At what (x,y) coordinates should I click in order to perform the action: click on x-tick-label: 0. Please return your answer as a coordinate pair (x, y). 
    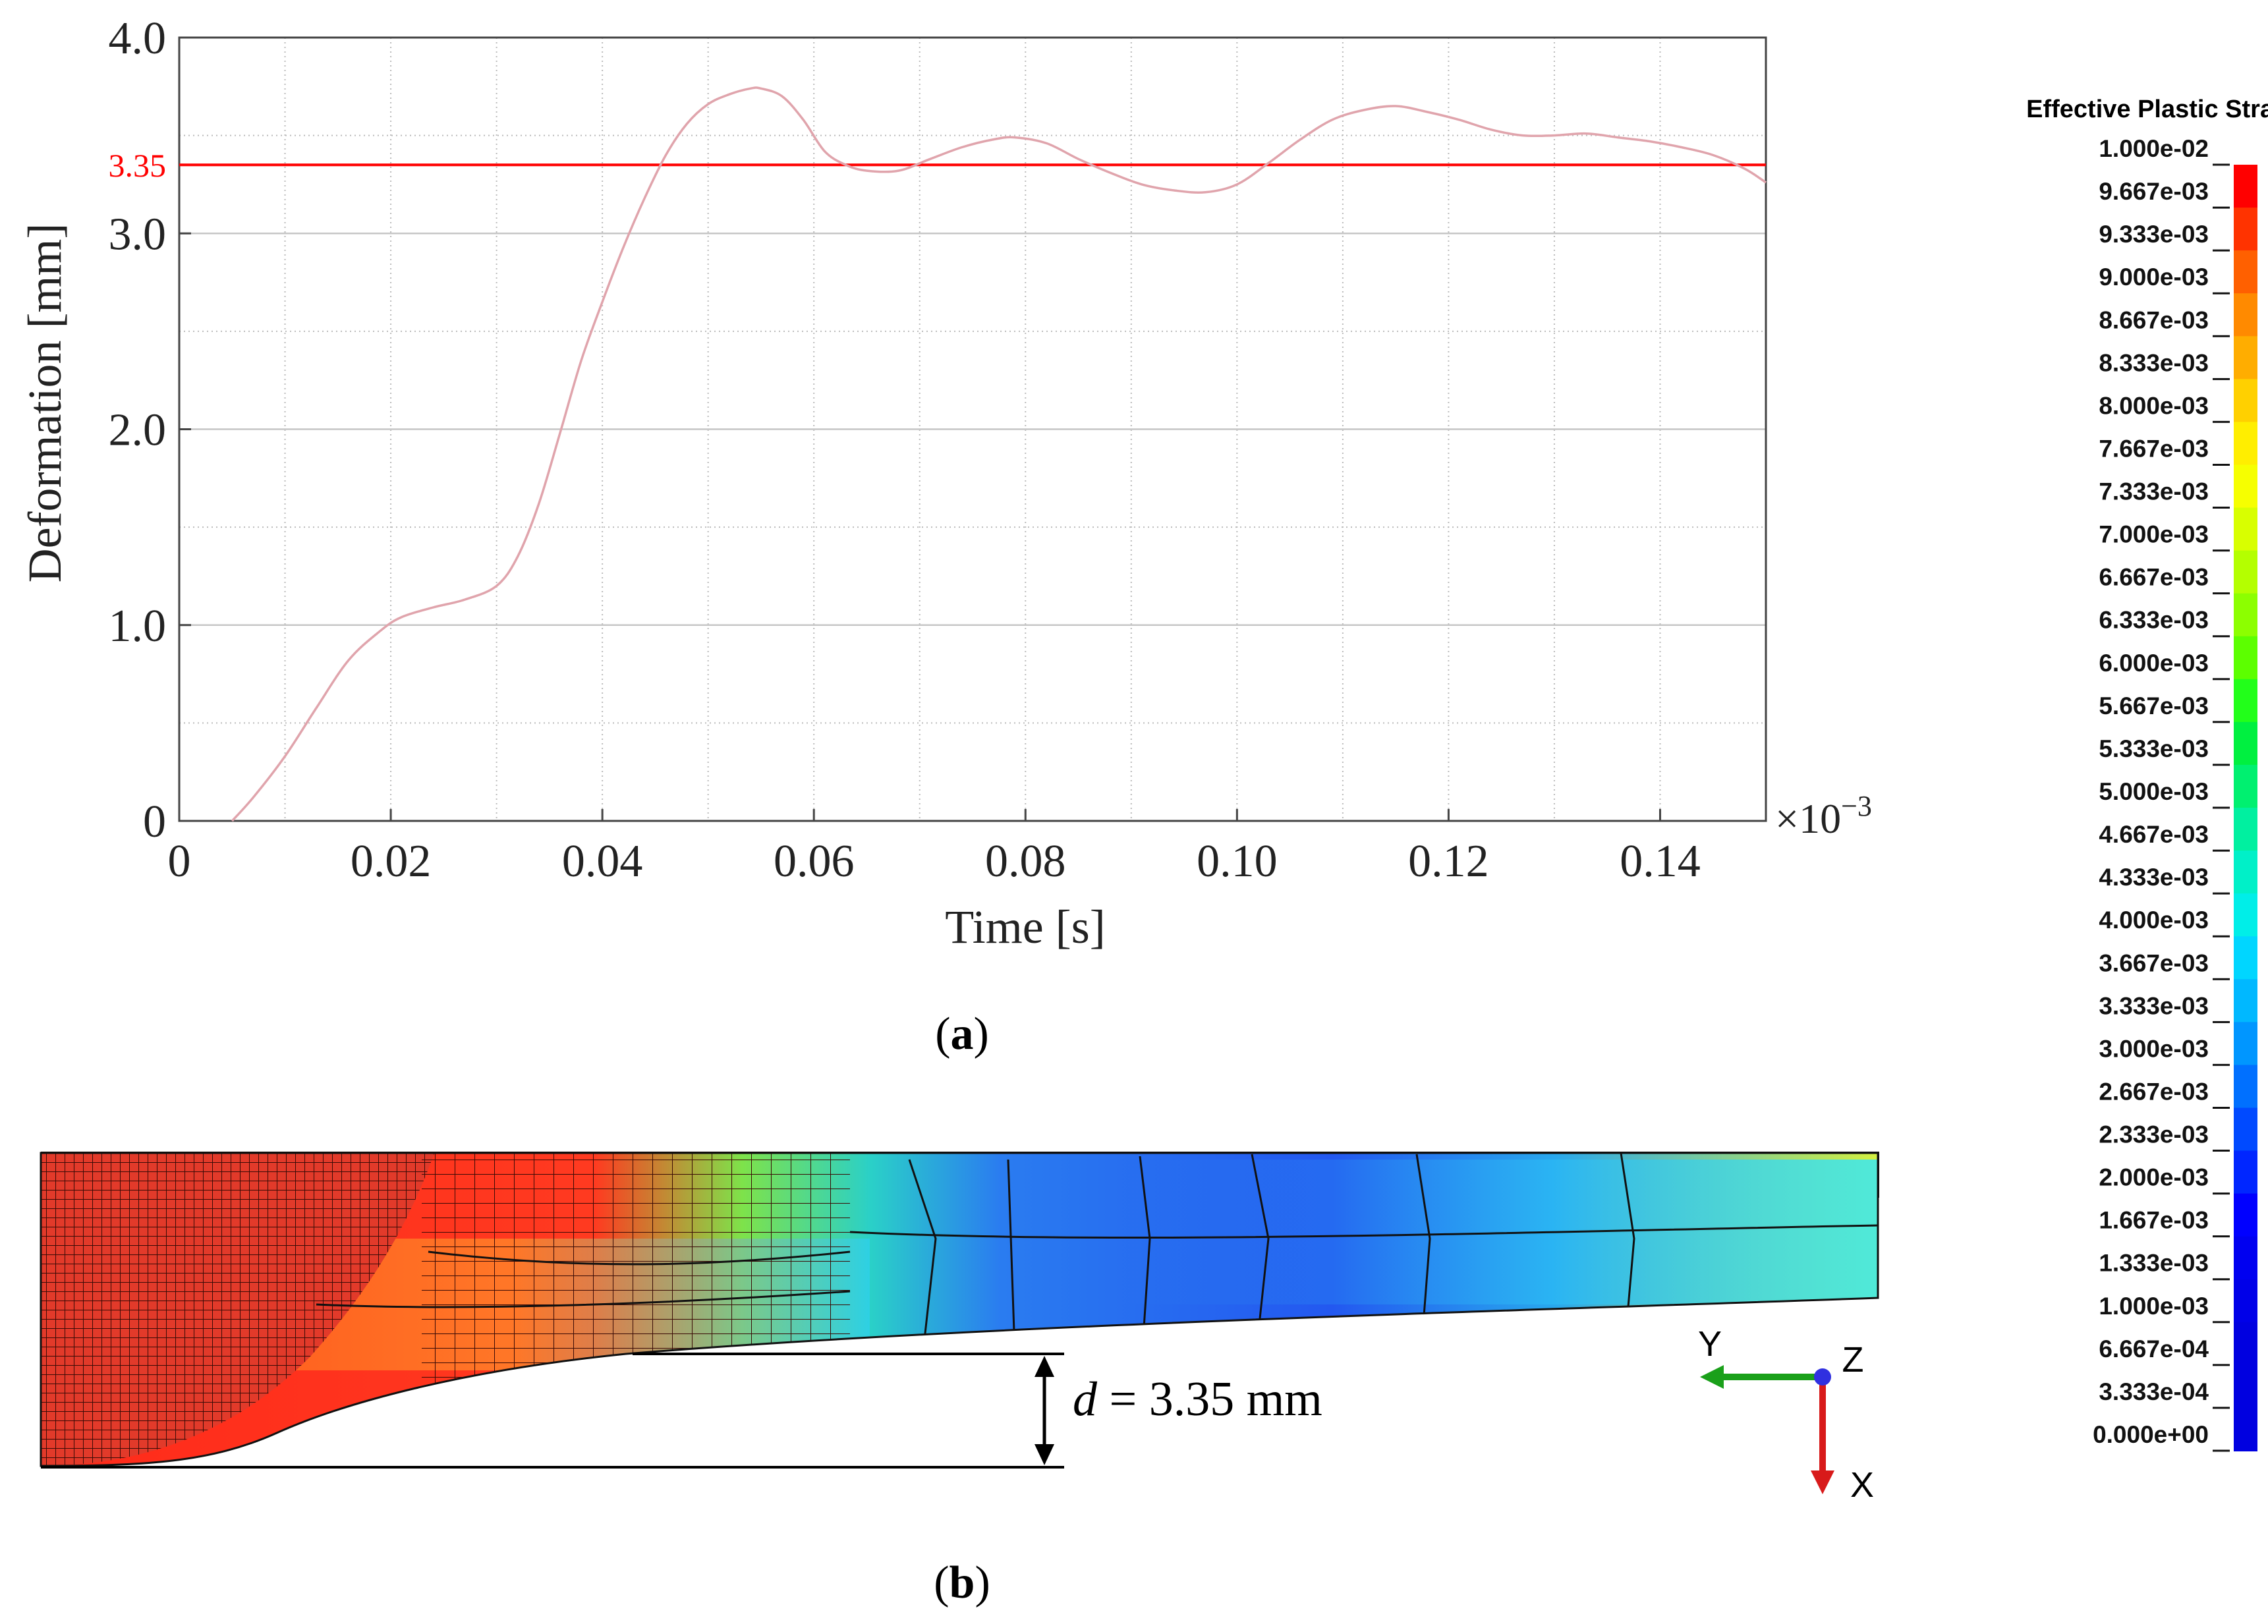
    Looking at the image, I should click on (179, 861).